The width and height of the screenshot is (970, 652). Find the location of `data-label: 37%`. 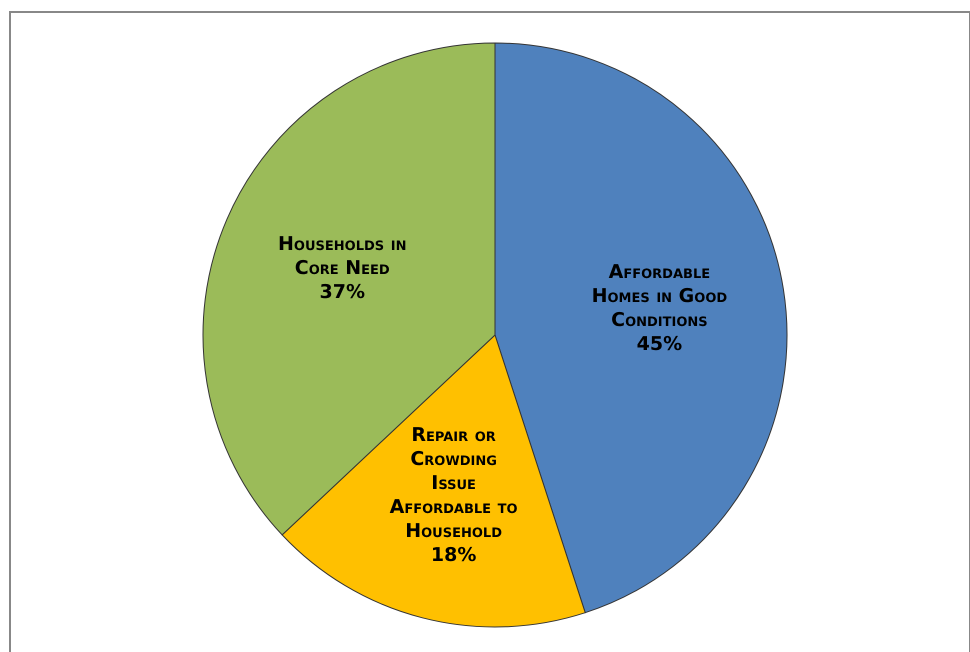

data-label: 37% is located at coordinates (342, 292).